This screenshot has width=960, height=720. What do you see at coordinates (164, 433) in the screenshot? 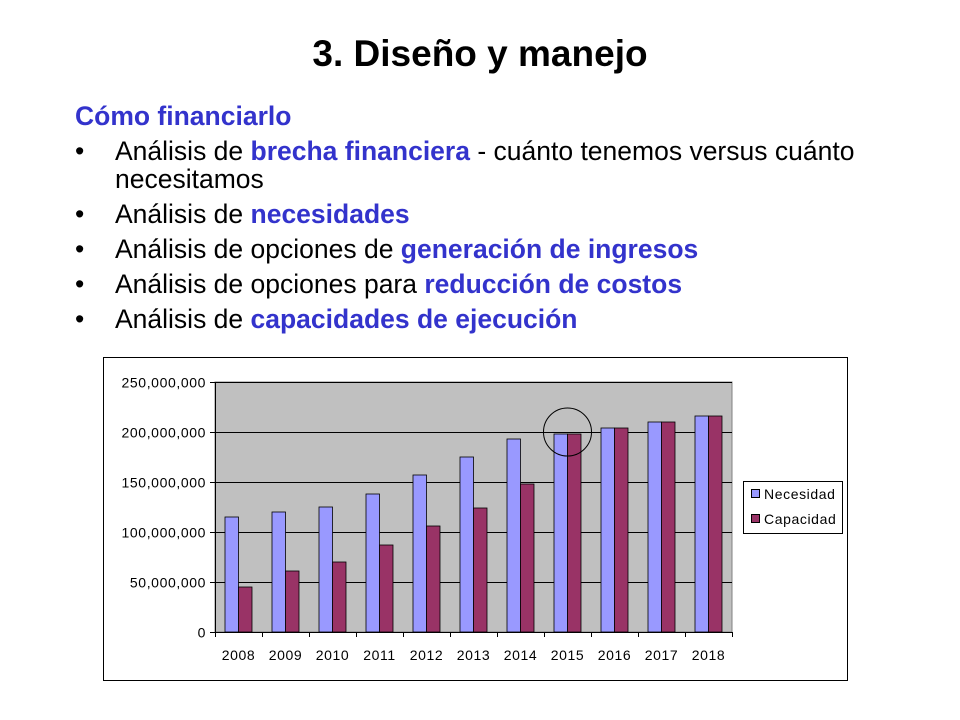
I see `y-tick-label: 200,000,000` at bounding box center [164, 433].